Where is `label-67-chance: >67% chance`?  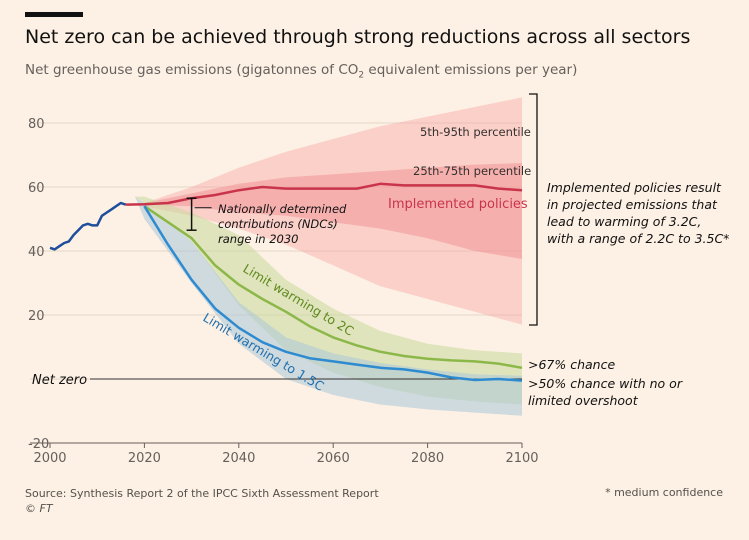
label-67-chance: >67% chance is located at coordinates (571, 364).